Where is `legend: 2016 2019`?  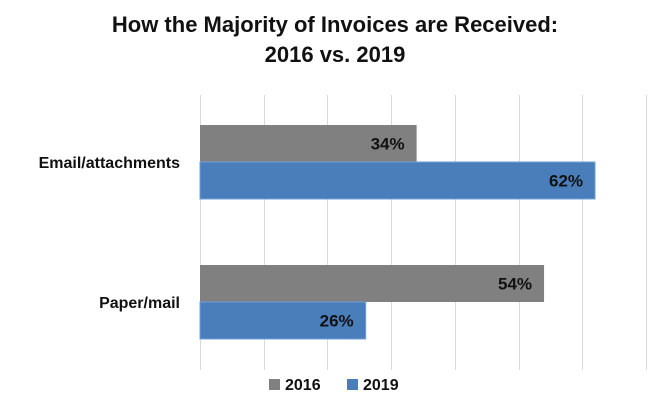
legend: 2016 2019 is located at coordinates (334, 385).